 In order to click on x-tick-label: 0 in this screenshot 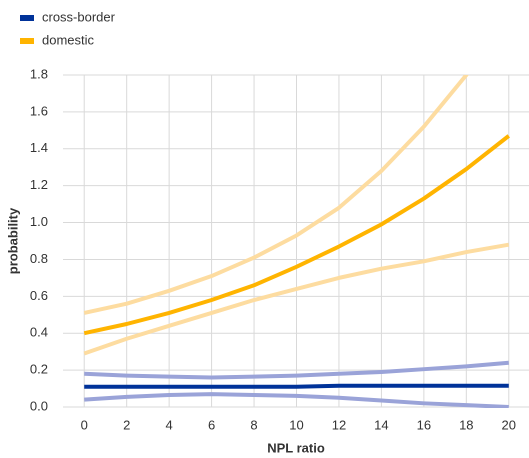, I will do `click(84, 424)`.